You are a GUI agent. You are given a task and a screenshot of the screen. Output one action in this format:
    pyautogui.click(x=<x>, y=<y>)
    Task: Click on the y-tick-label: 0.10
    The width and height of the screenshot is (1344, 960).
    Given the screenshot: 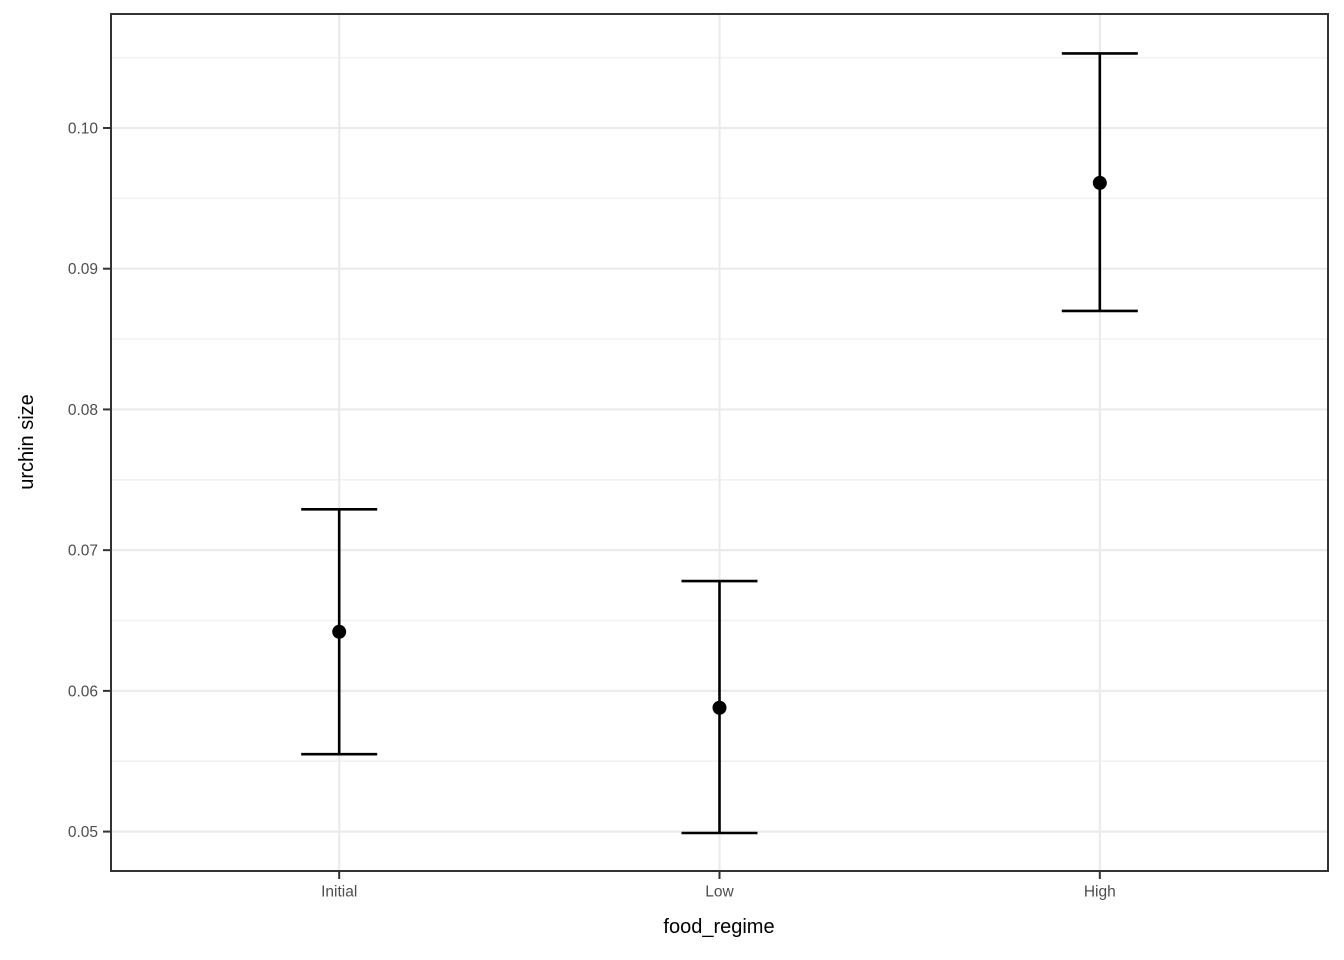 What is the action you would take?
    pyautogui.click(x=83, y=128)
    